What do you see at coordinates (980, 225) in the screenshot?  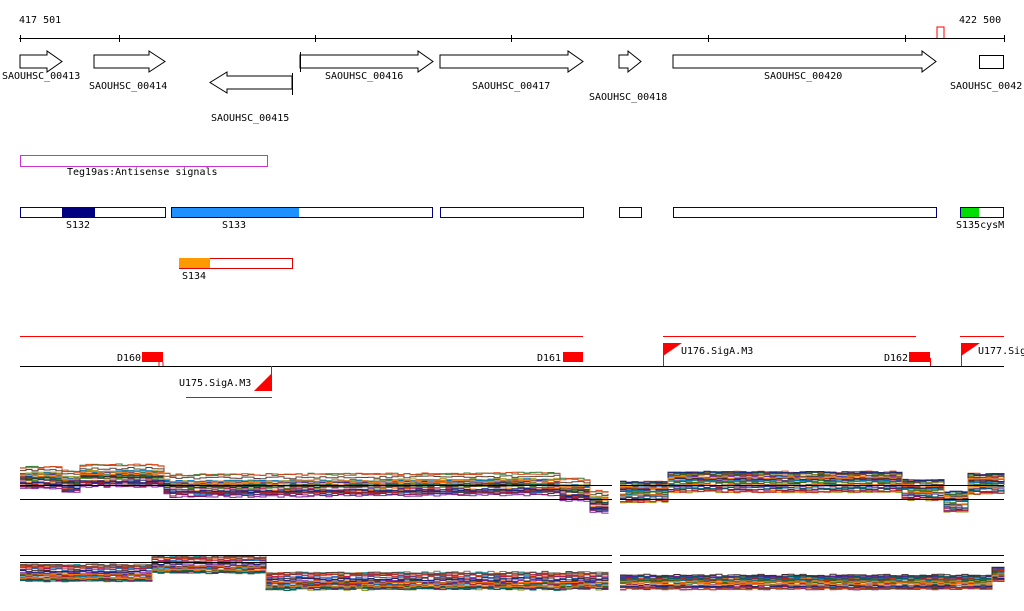 I see `segment-label-s135: S135cysM` at bounding box center [980, 225].